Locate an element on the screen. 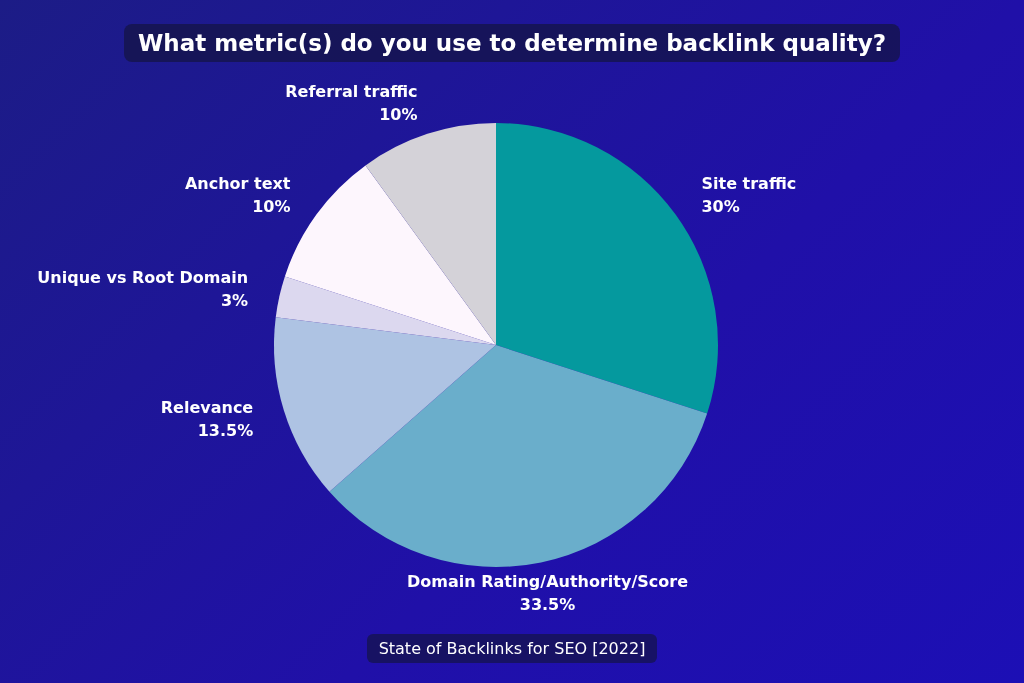 Image resolution: width=1024 pixels, height=683 pixels. slice-label: Unique vs Root Domain is located at coordinates (143, 277).